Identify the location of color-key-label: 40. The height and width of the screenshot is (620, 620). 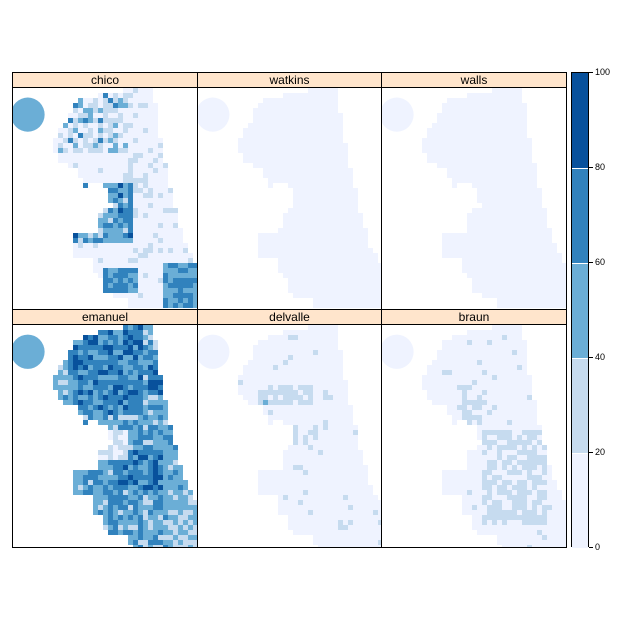
(600, 357).